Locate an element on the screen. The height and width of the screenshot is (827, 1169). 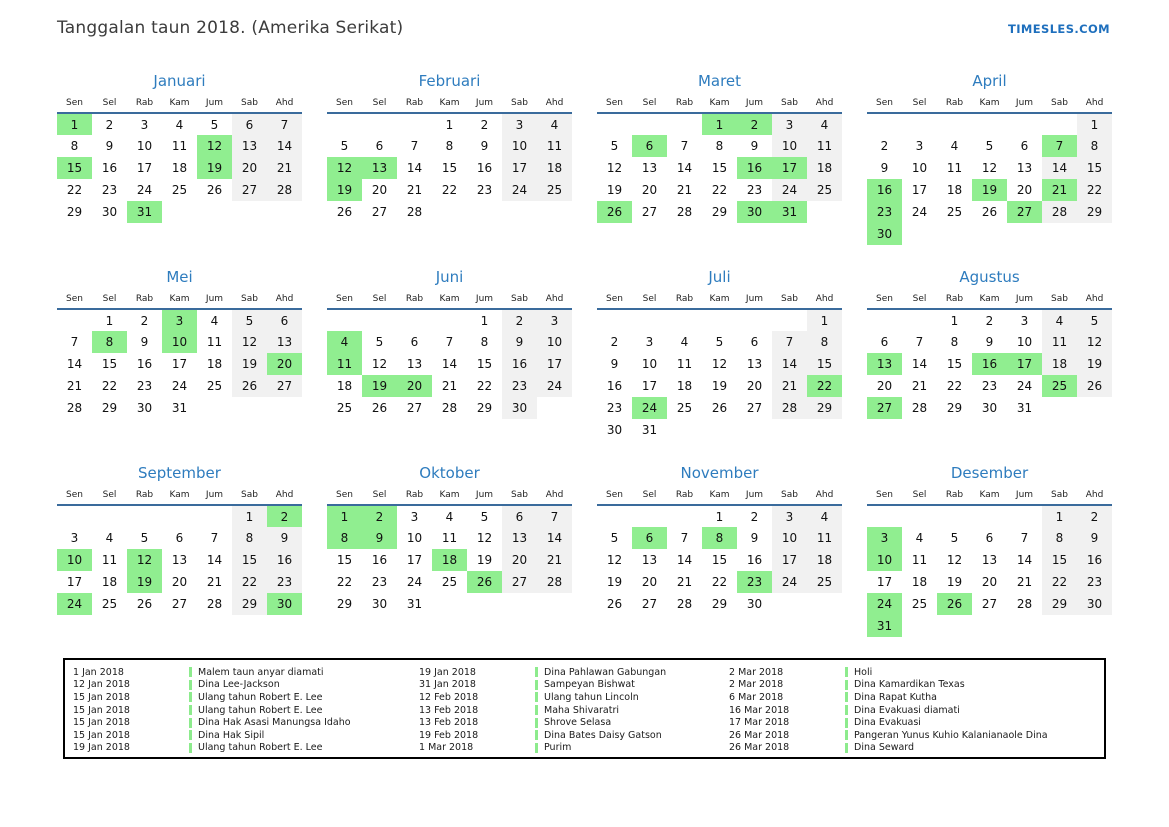
day-cell: 26 is located at coordinates (144, 604).